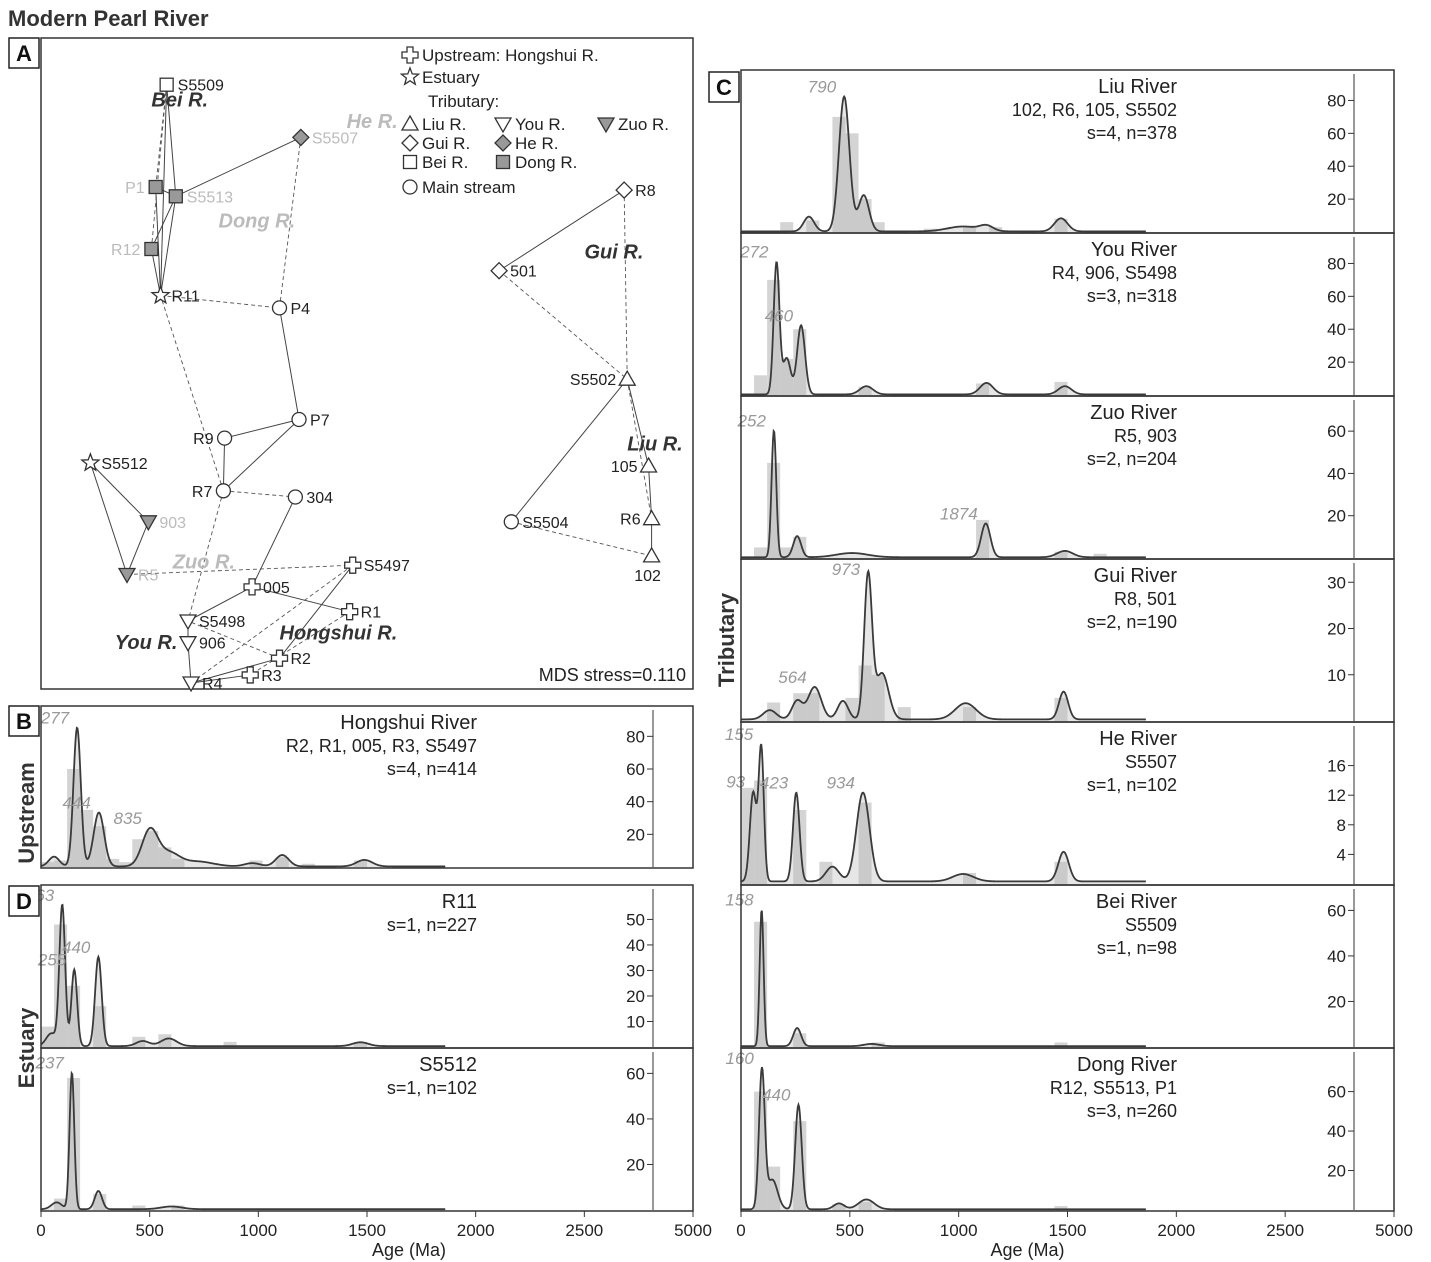 The height and width of the screenshot is (1262, 1431). I want to click on dashed-link-r11-p4, so click(220, 302).